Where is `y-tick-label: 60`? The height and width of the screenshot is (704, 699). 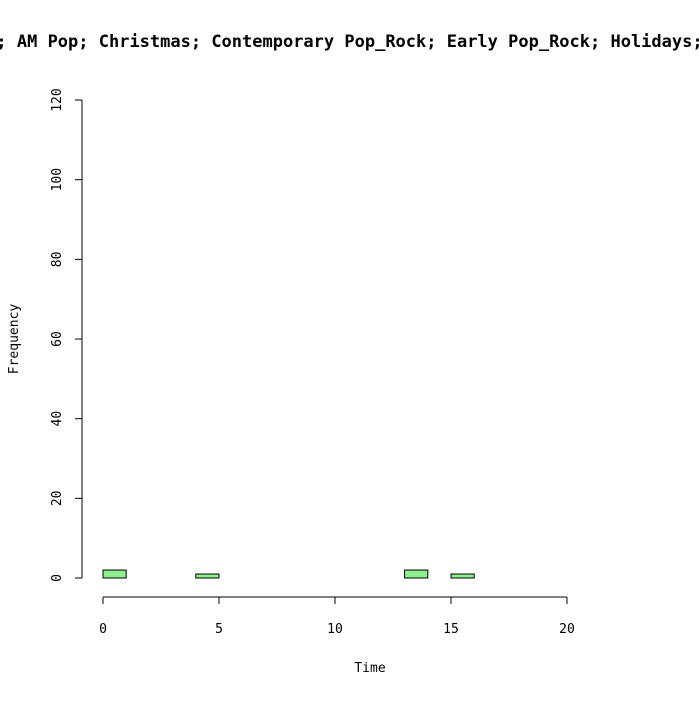 y-tick-label: 60 is located at coordinates (57, 339).